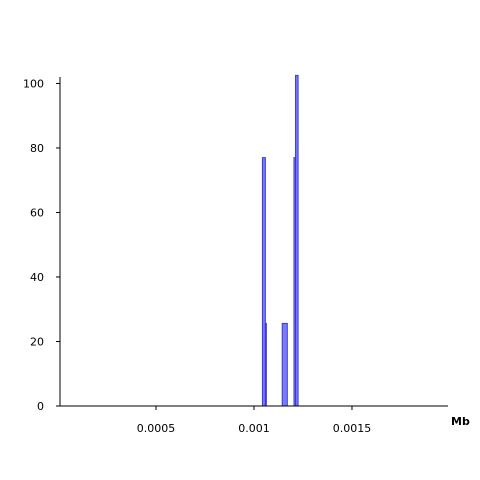 This screenshot has width=480, height=480. What do you see at coordinates (254, 420) in the screenshot?
I see `x-ticks: 0.0005 0.001 0.0015` at bounding box center [254, 420].